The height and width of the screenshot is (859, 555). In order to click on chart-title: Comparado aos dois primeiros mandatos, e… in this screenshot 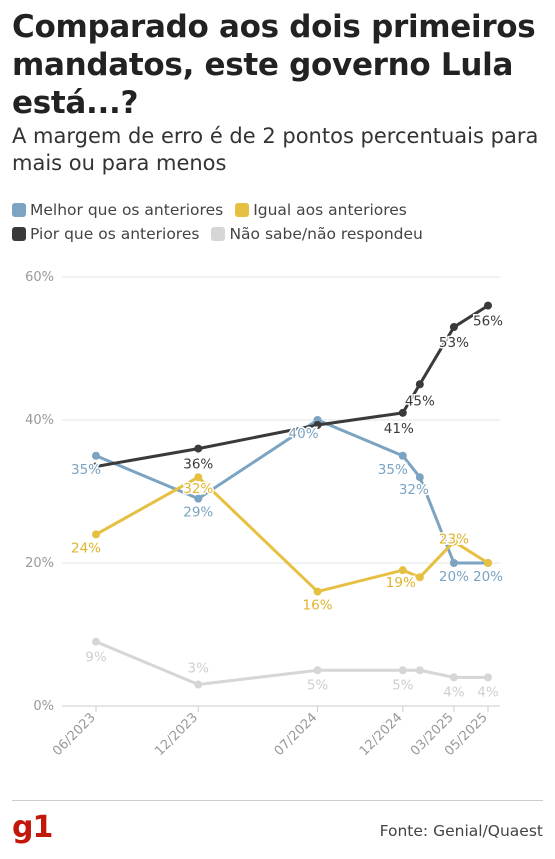, I will do `click(274, 65)`.